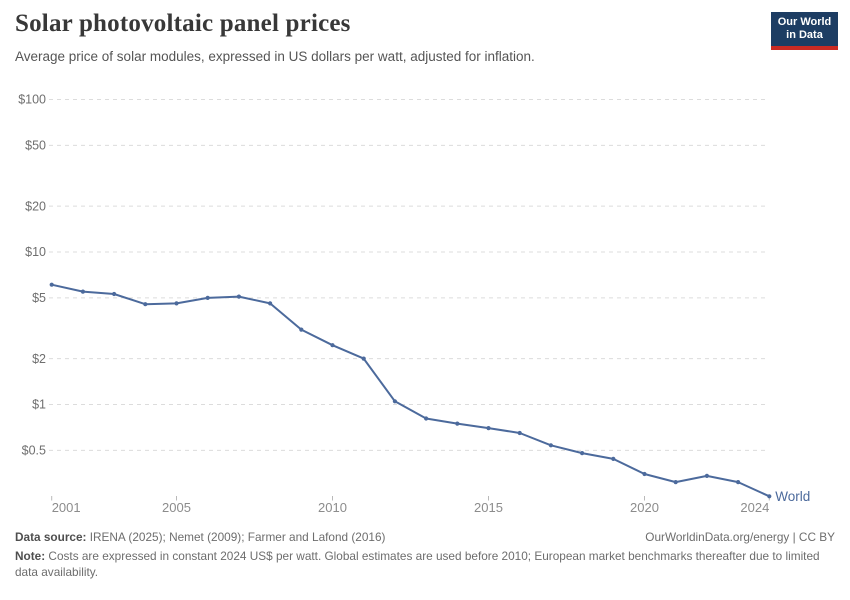 The height and width of the screenshot is (600, 850). Describe the element at coordinates (183, 23) in the screenshot. I see `page-title: Solar photovoltaic panel prices` at that location.